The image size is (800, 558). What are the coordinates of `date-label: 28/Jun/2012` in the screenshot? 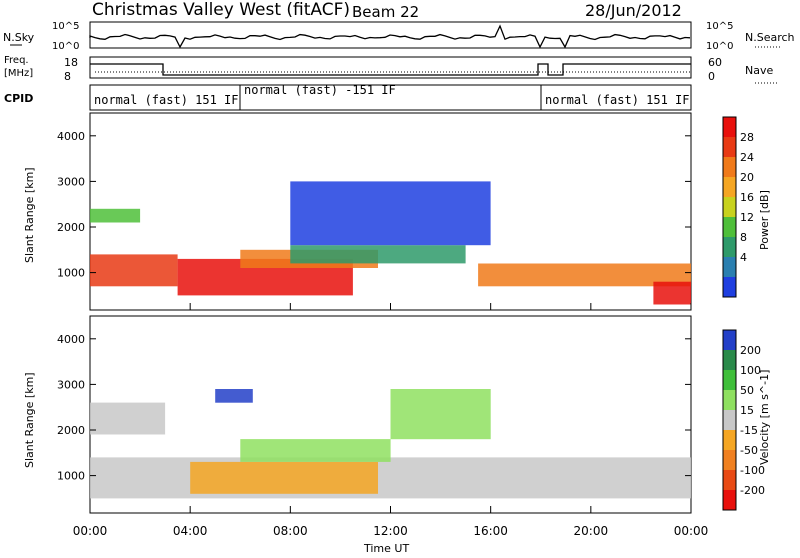 It's located at (633, 10).